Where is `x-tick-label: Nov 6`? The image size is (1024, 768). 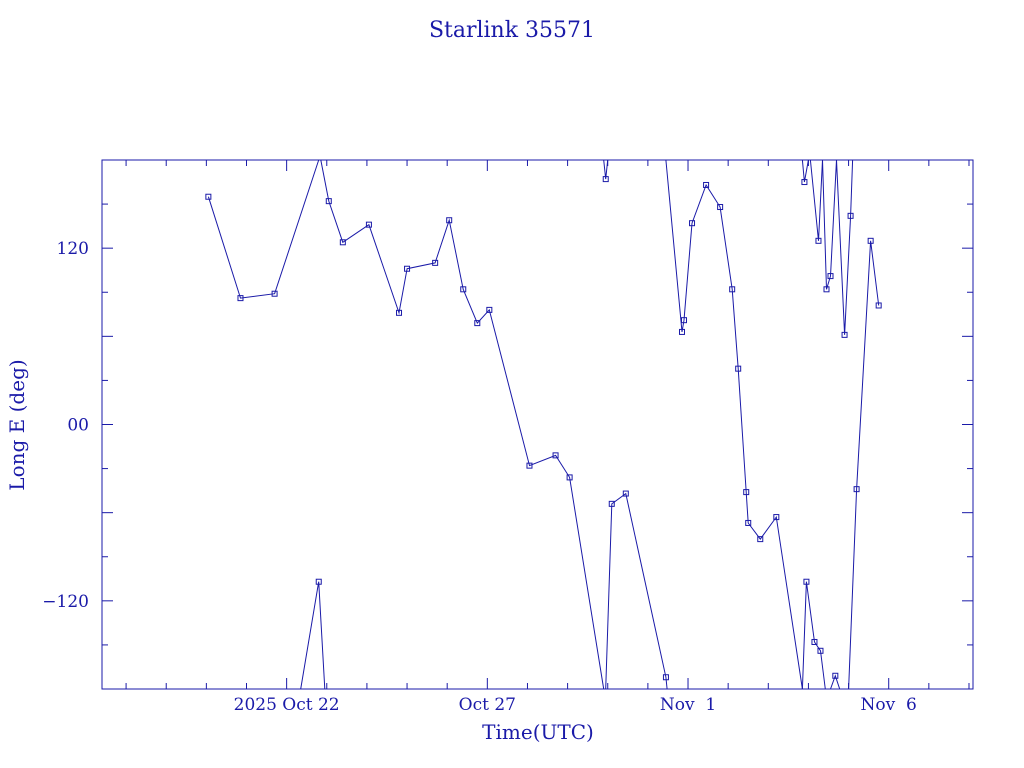 x-tick-label: Nov 6 is located at coordinates (889, 705).